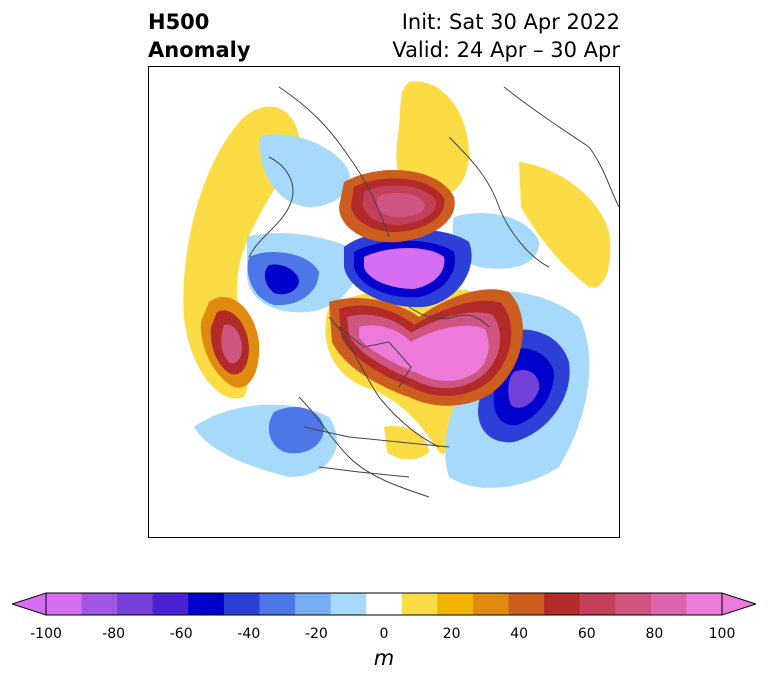 The width and height of the screenshot is (768, 684). I want to click on colorbar-tick-label: -40, so click(249, 634).